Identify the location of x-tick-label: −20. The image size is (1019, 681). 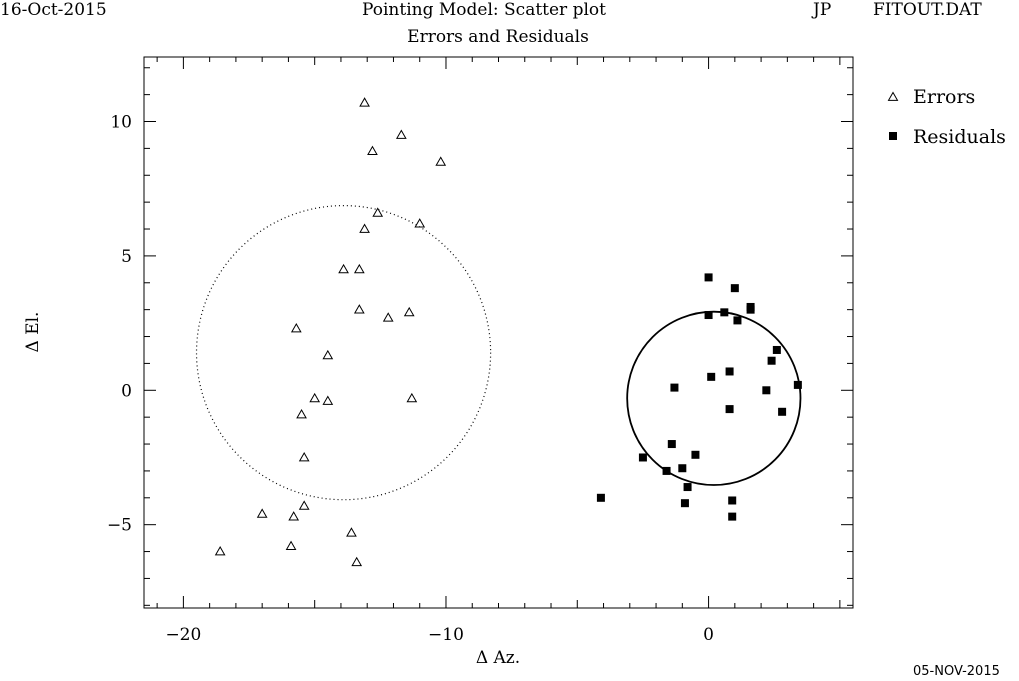
(183, 635).